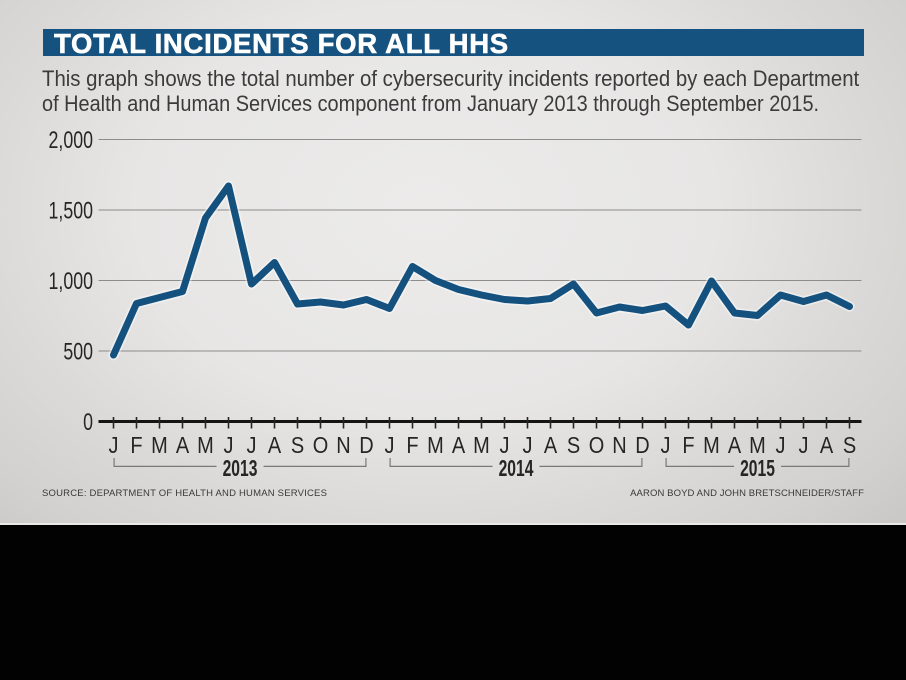 This screenshot has width=906, height=680. Describe the element at coordinates (88, 423) in the screenshot. I see `svg-text: 0` at that location.